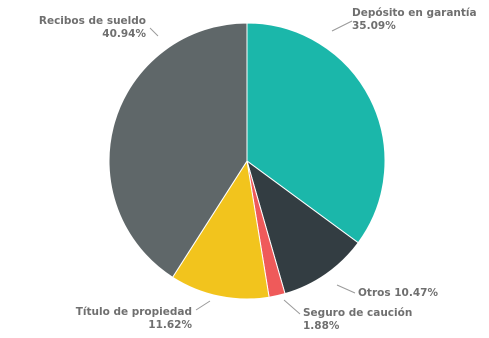 The width and height of the screenshot is (489, 338). What do you see at coordinates (342, 26) in the screenshot?
I see `leader-line-deposito-en-garantia` at bounding box center [342, 26].